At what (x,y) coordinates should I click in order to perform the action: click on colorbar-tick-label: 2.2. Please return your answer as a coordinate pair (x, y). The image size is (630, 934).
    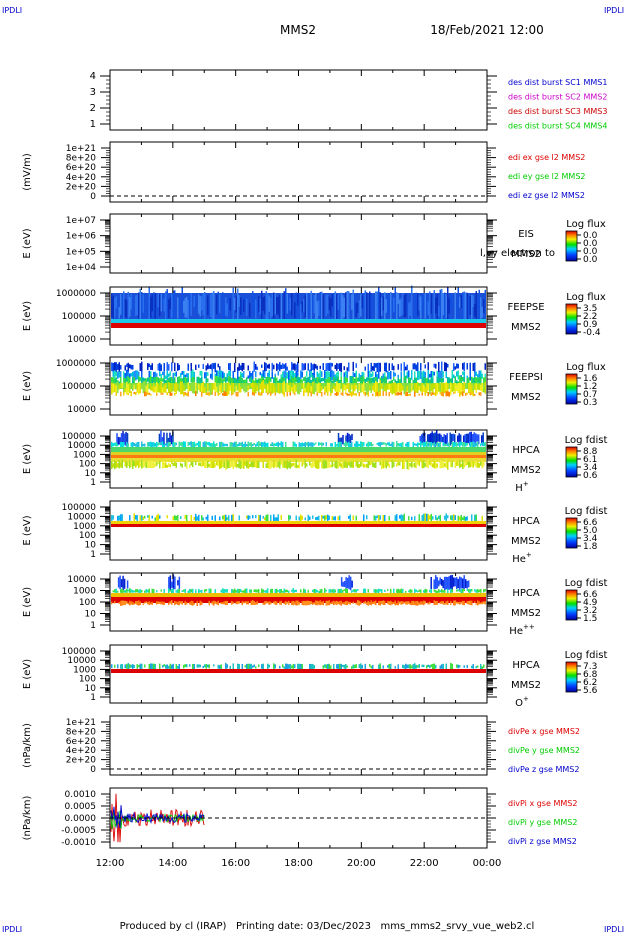
    Looking at the image, I should click on (590, 317).